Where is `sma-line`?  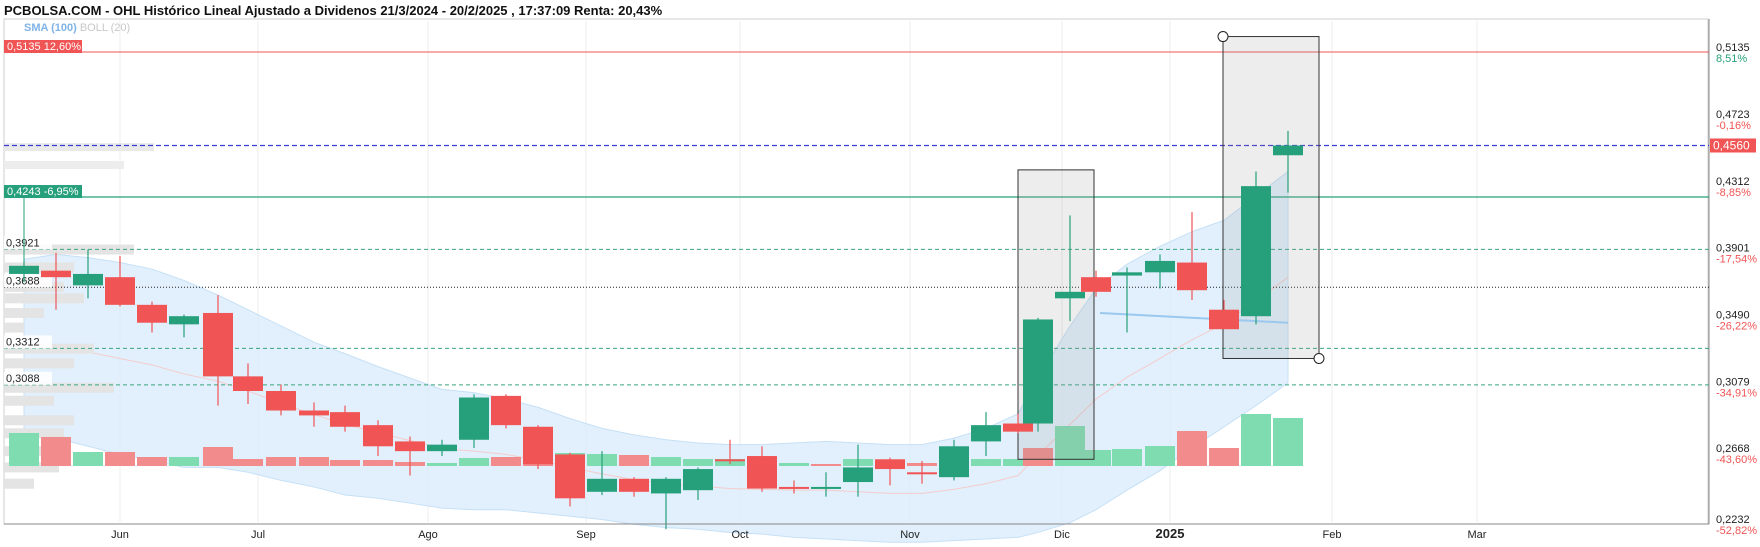 sma-line is located at coordinates (1194, 317).